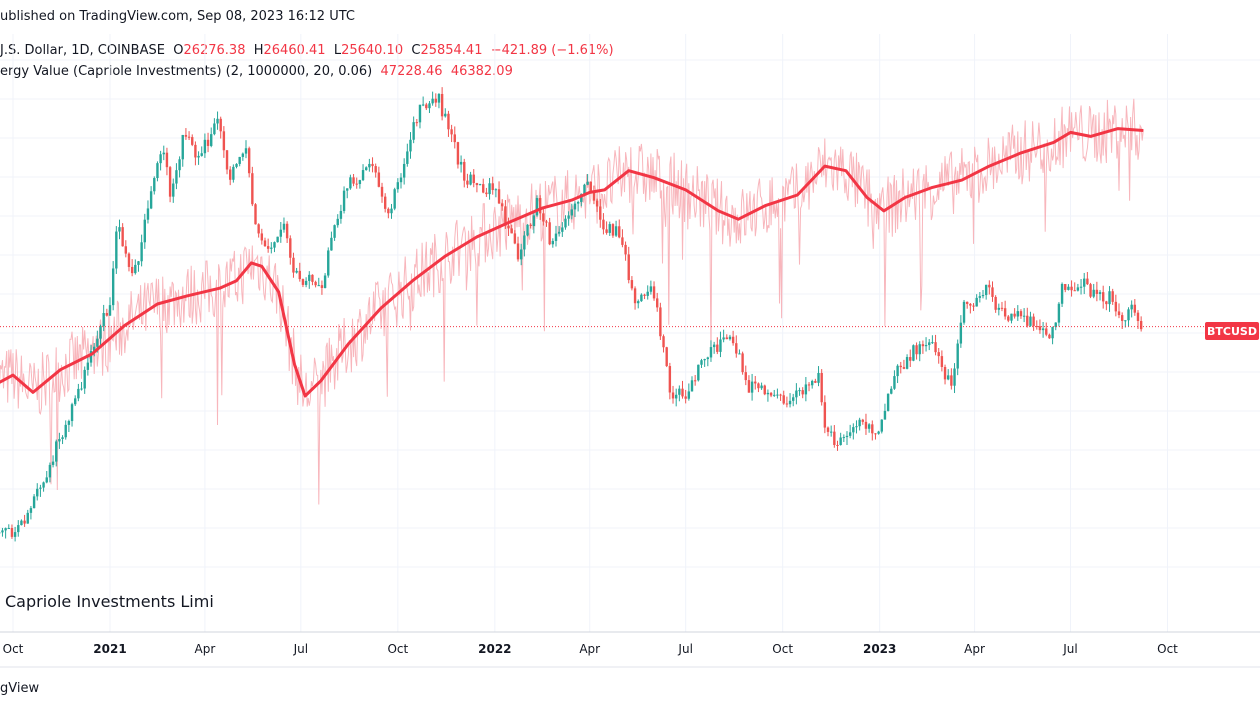 The height and width of the screenshot is (710, 1260). Describe the element at coordinates (879, 649) in the screenshot. I see `x-tick-label: 2023` at that location.